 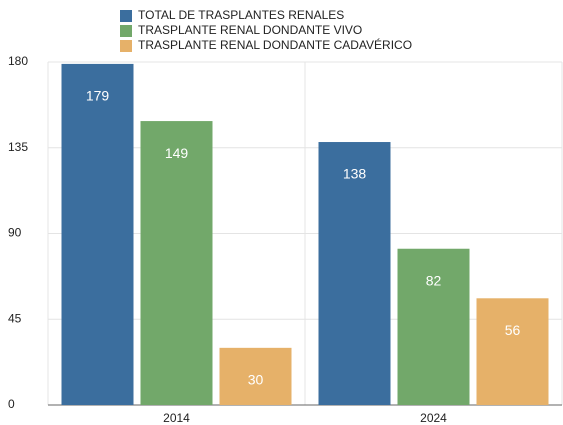 I want to click on legend-label: TRASPLANTE RENAL DONDANTE VIVO, so click(x=250, y=30).